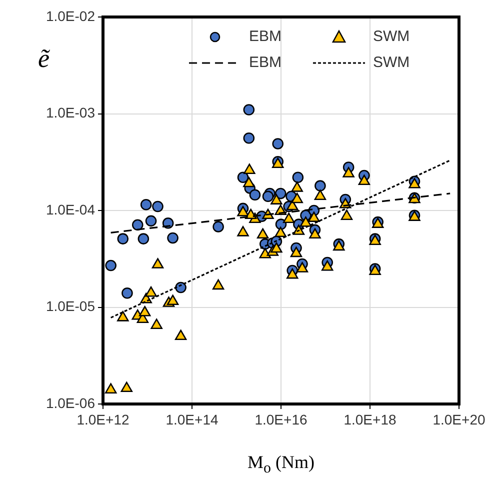 The width and height of the screenshot is (502, 480). I want to click on y-tick-label: 1.0E-03, so click(71, 112).